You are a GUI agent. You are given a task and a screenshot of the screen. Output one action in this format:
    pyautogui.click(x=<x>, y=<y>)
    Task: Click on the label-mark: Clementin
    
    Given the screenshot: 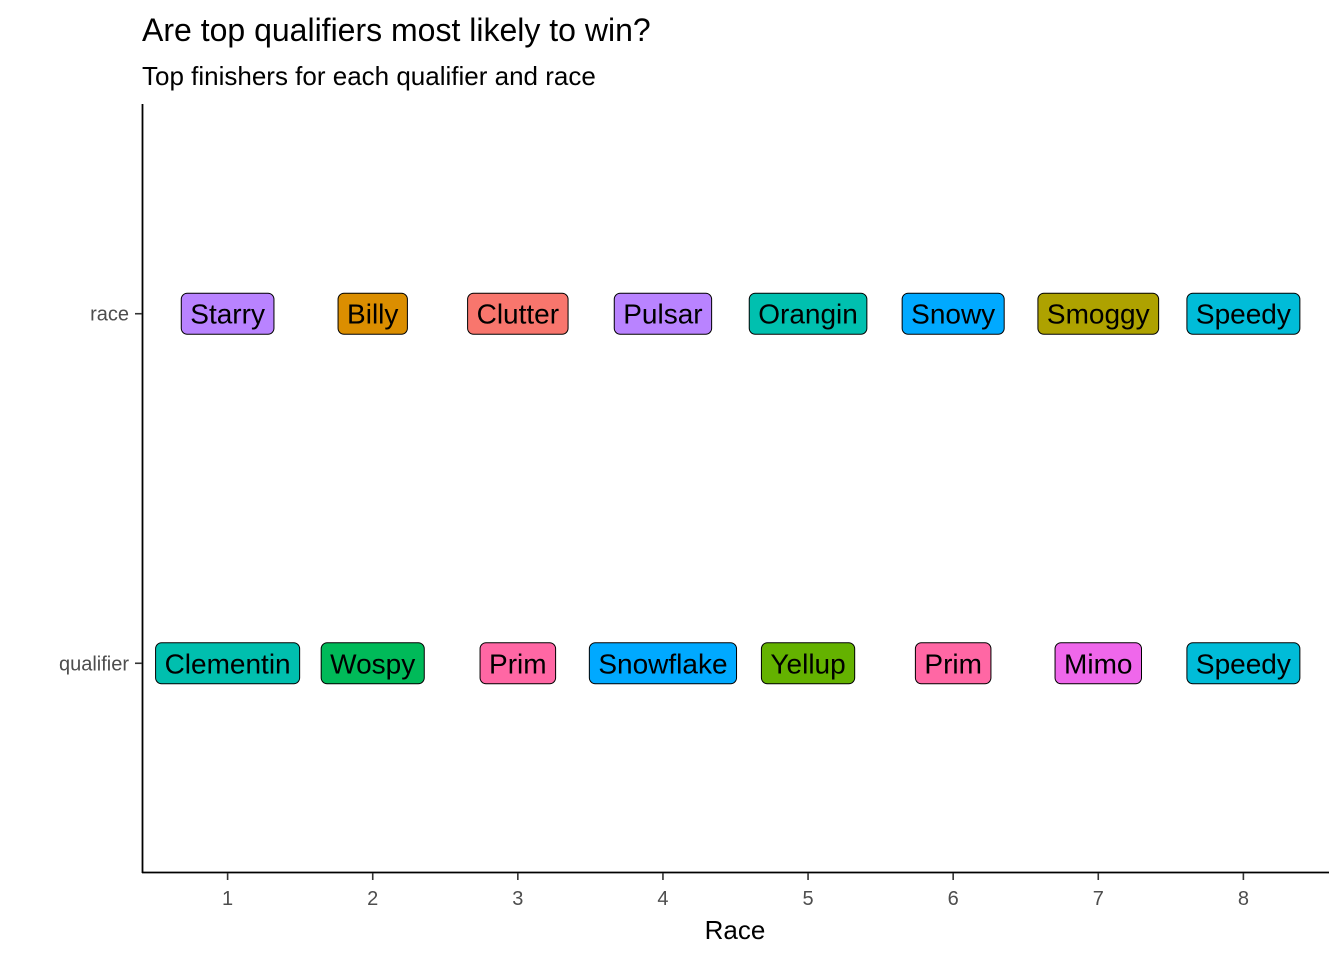 What is the action you would take?
    pyautogui.click(x=228, y=663)
    